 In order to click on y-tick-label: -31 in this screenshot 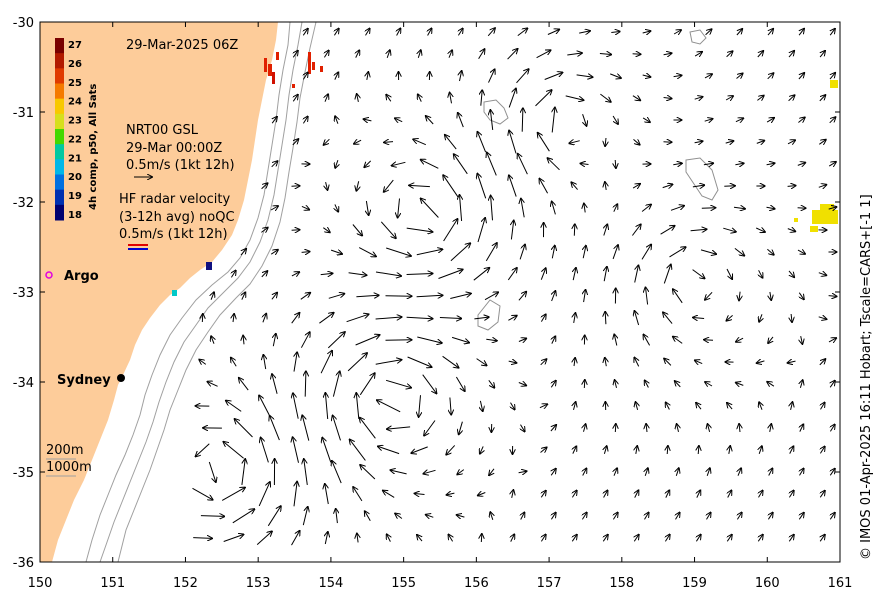, I will do `click(23, 113)`.